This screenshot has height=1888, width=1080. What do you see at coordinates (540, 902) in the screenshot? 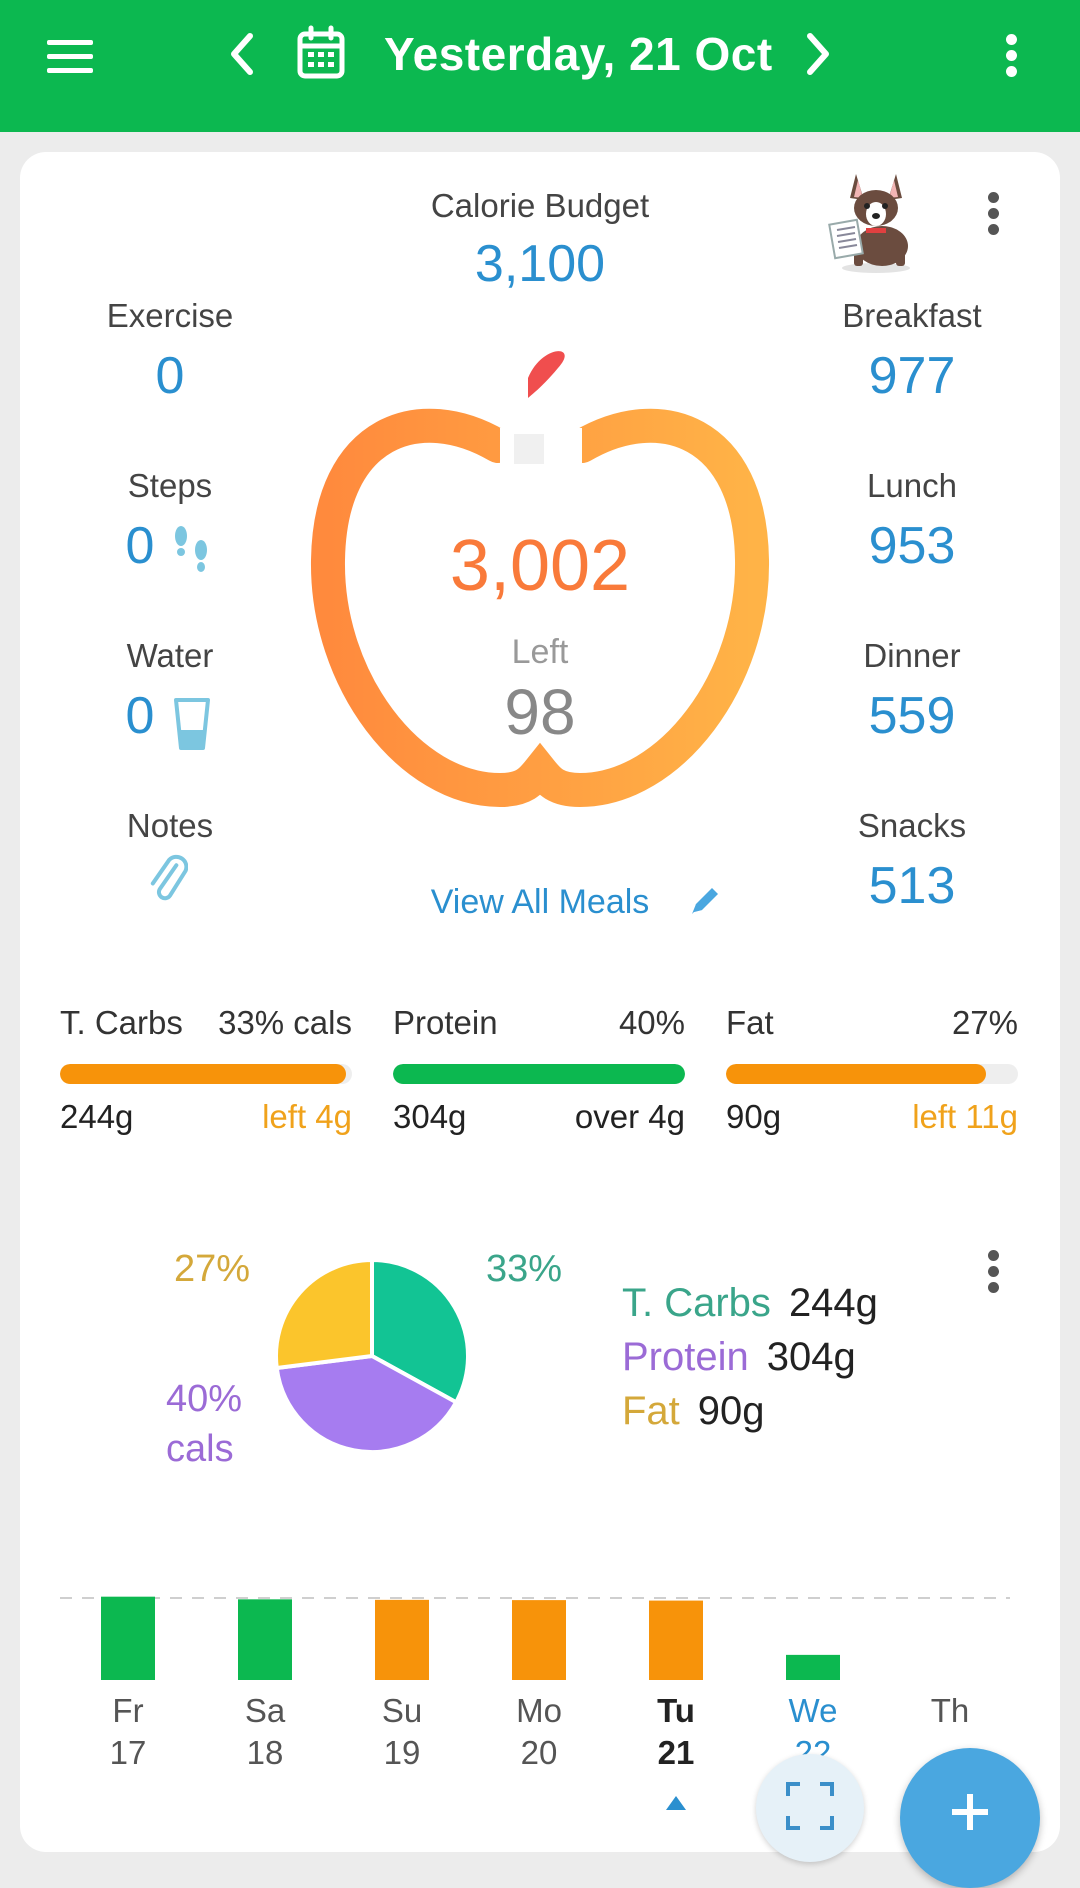
I see `view-all-meals-link: View All Meals` at bounding box center [540, 902].